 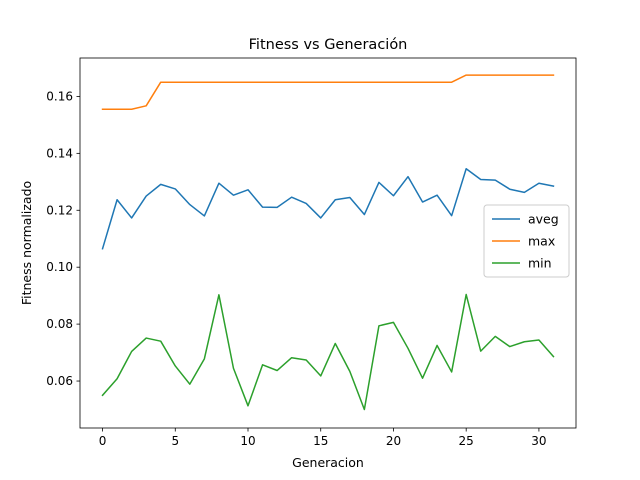 I want to click on legend-label-max: max, so click(x=541, y=241).